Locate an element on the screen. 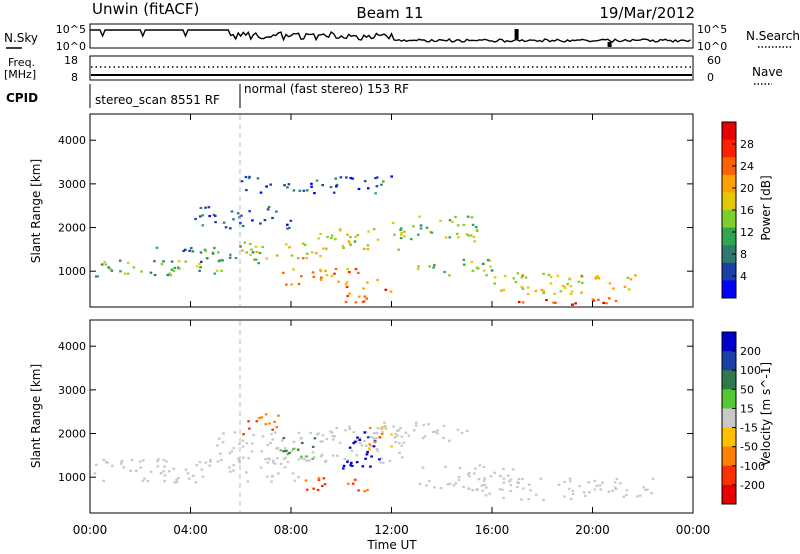  nsky-tick-top: 10^5 is located at coordinates (71, 29).